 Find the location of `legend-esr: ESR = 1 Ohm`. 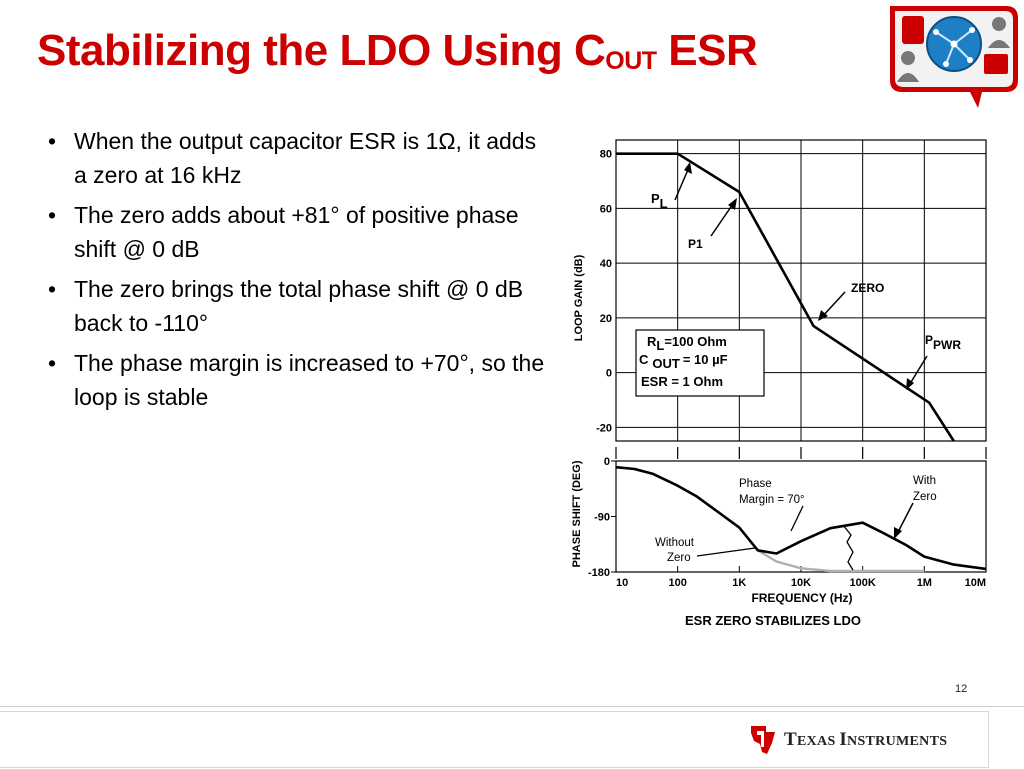

legend-esr: ESR = 1 Ohm is located at coordinates (682, 381).